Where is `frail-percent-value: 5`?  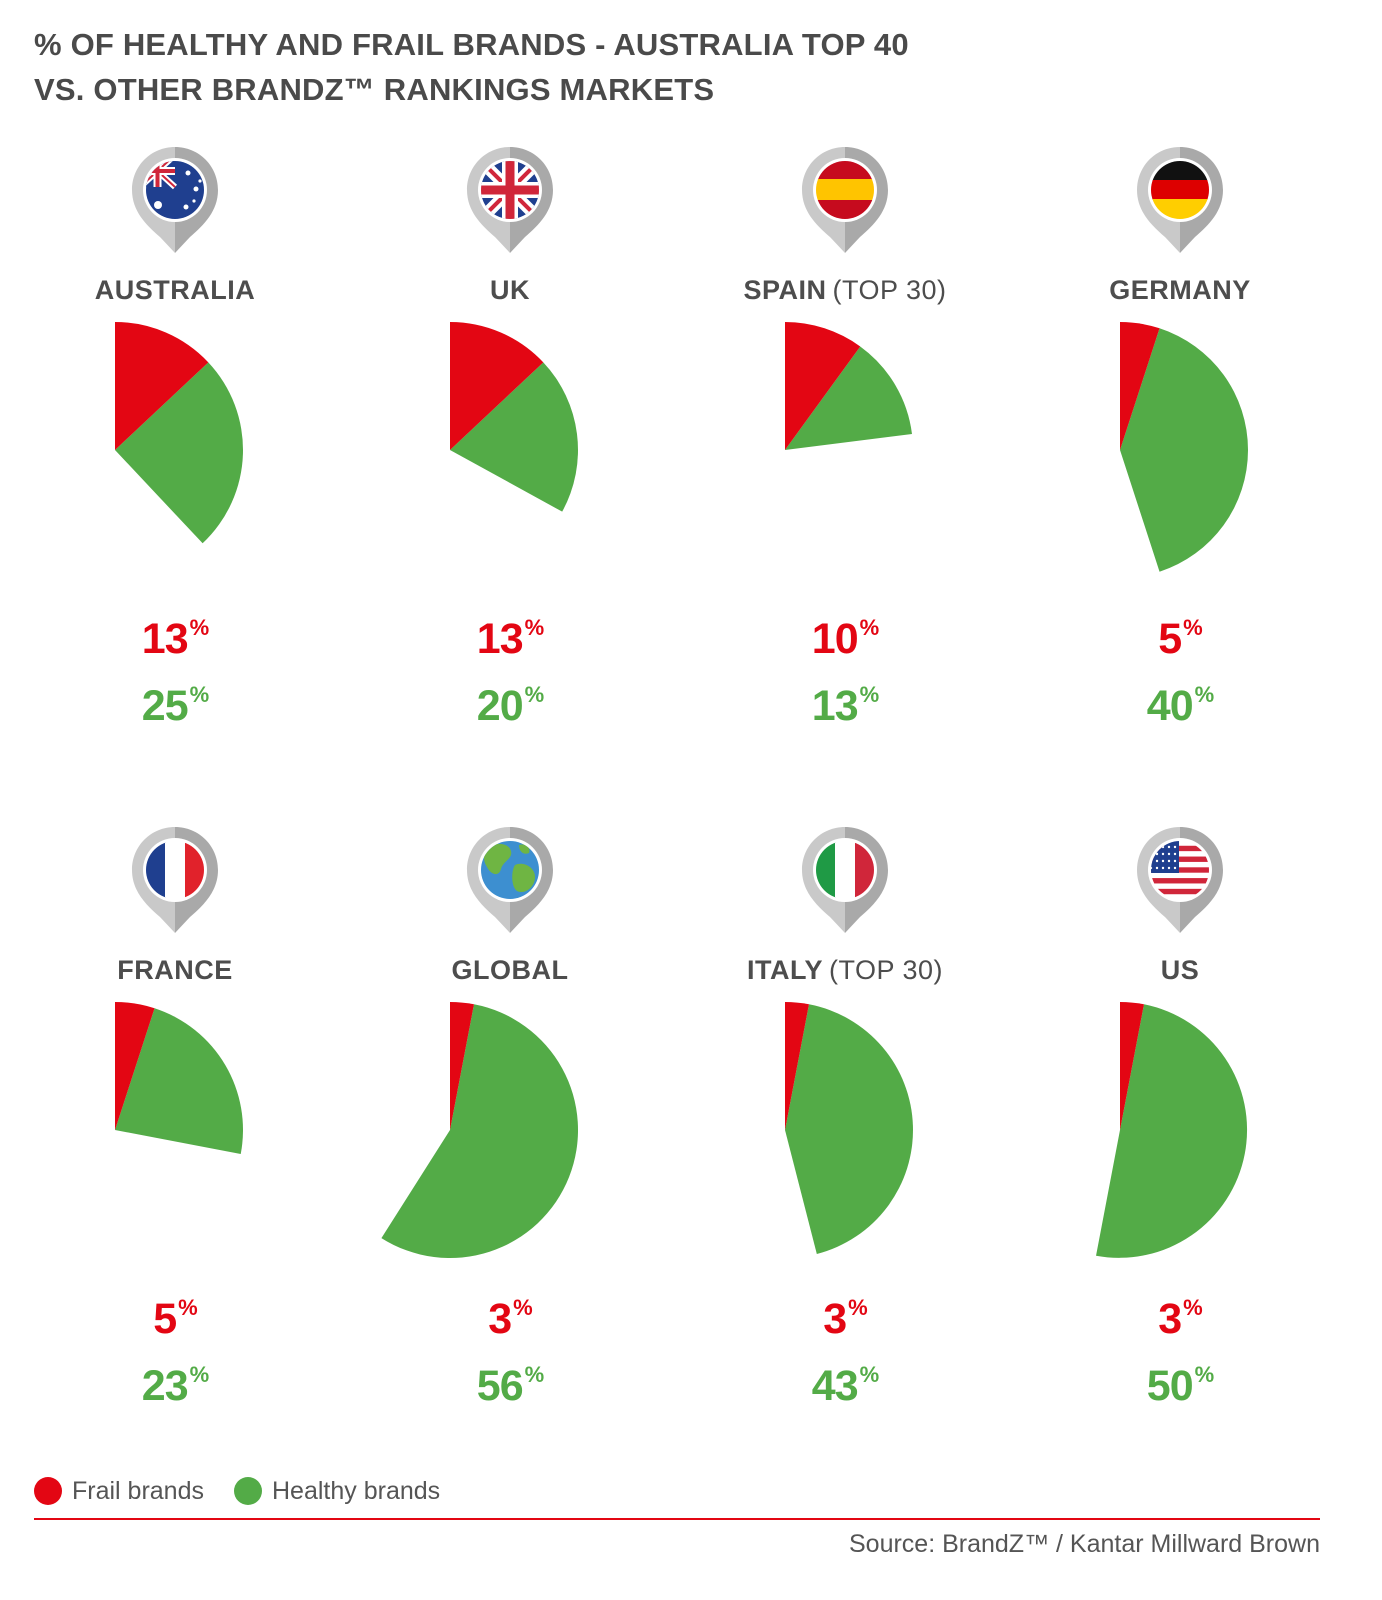
frail-percent-value: 5 is located at coordinates (1170, 639).